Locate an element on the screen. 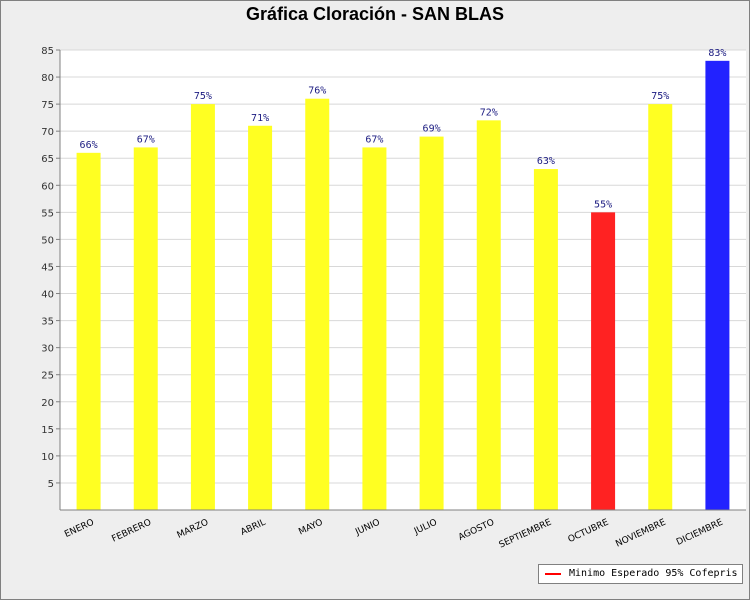 This screenshot has height=600, width=750. y-tick-label: 25 is located at coordinates (47, 376).